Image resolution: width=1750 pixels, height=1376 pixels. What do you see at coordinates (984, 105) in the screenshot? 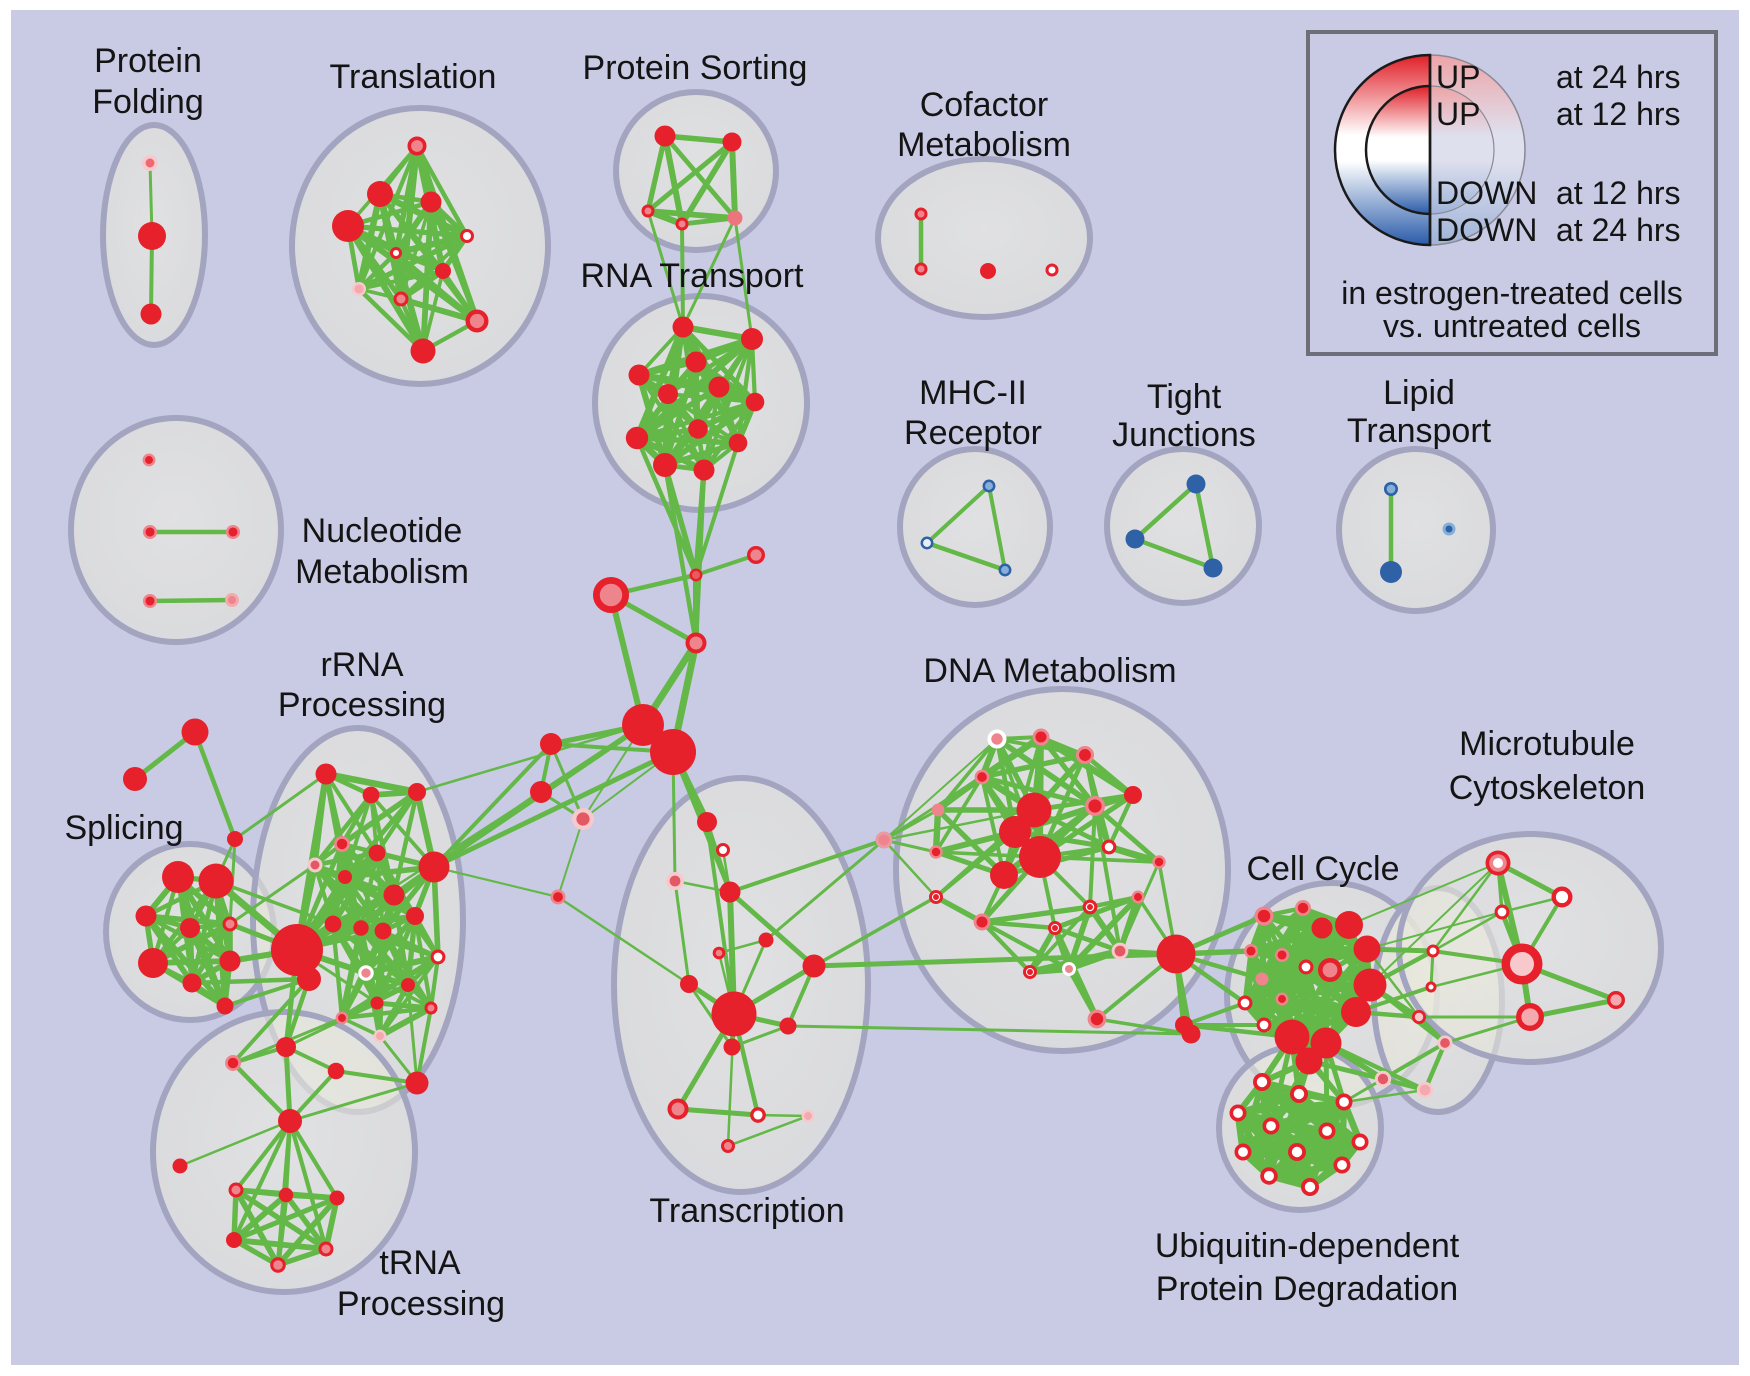
I see `svg-text: Cofactor` at bounding box center [984, 105].